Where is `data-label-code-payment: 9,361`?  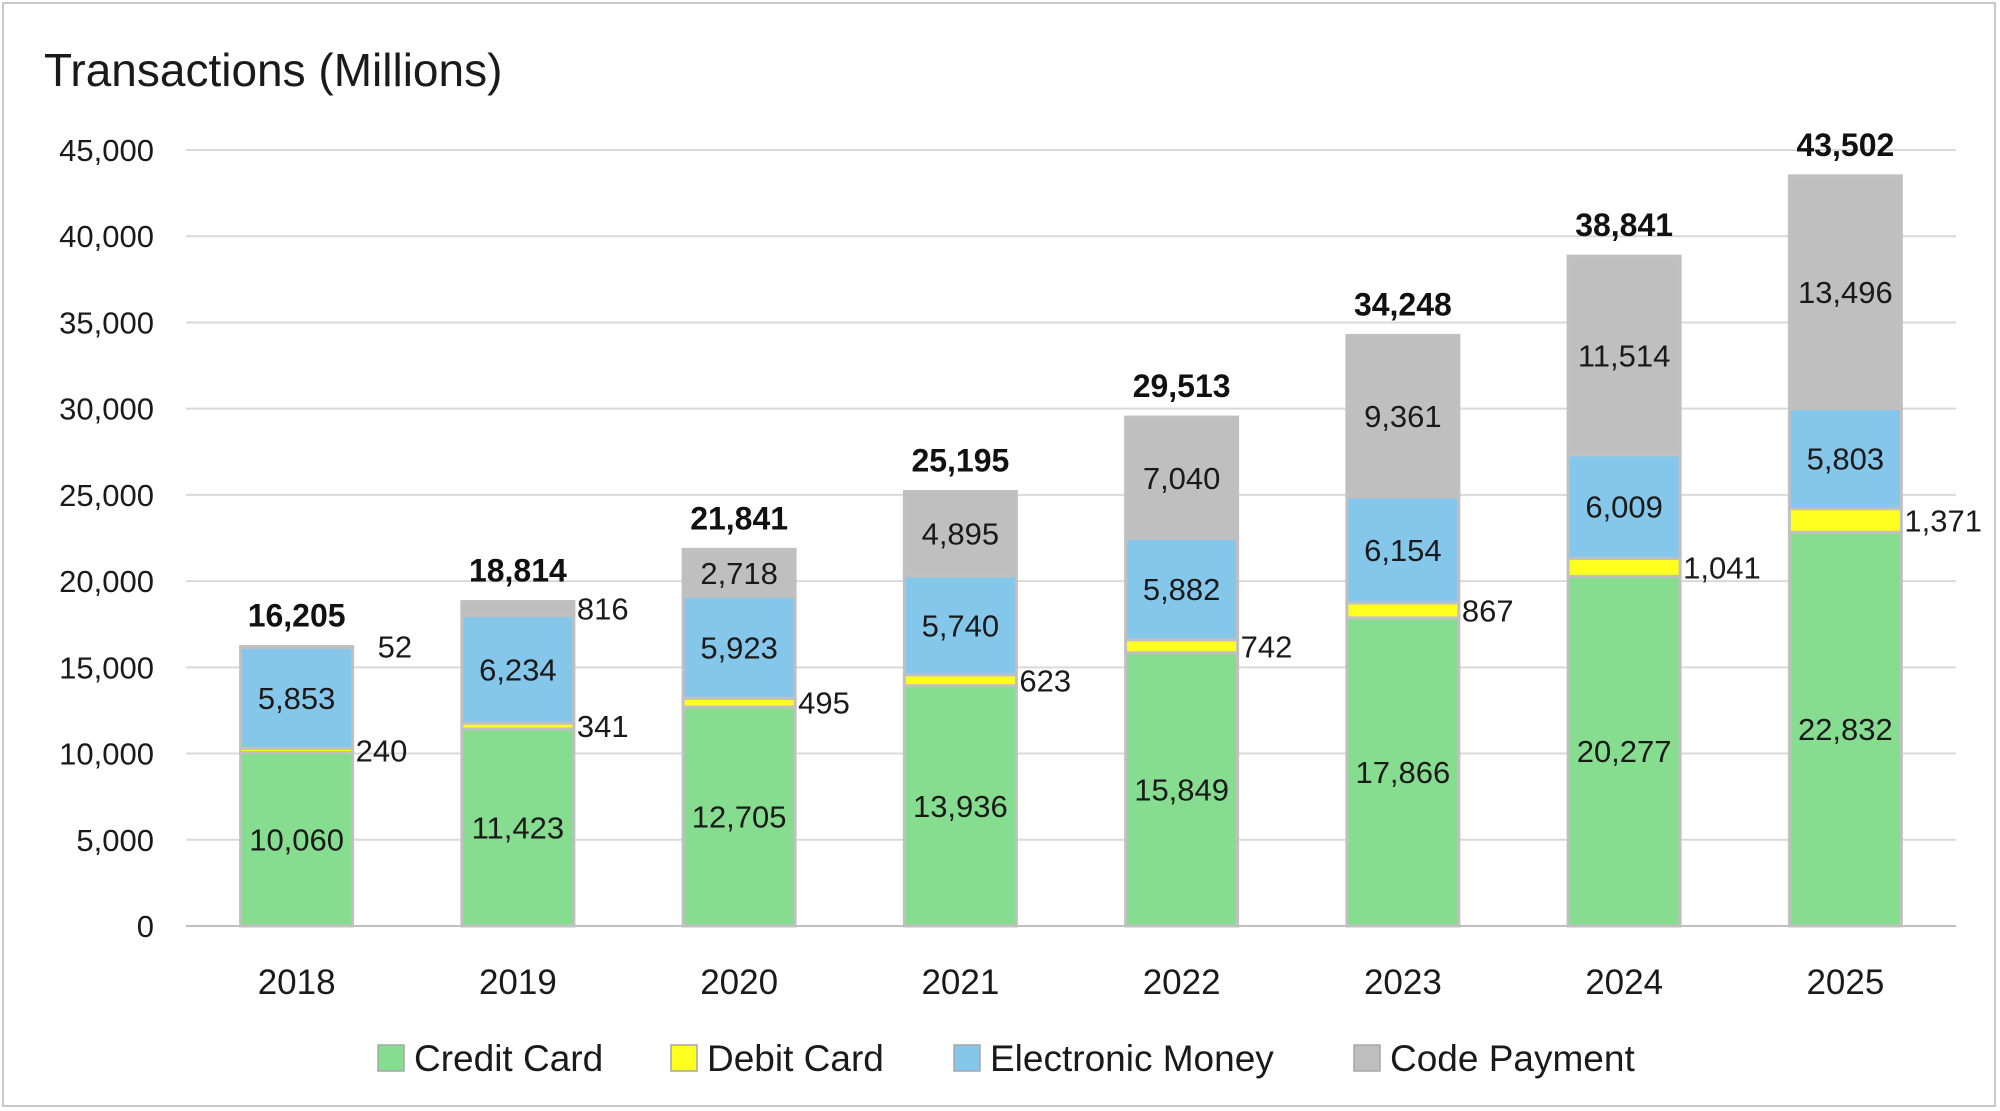
data-label-code-payment: 9,361 is located at coordinates (1403, 416).